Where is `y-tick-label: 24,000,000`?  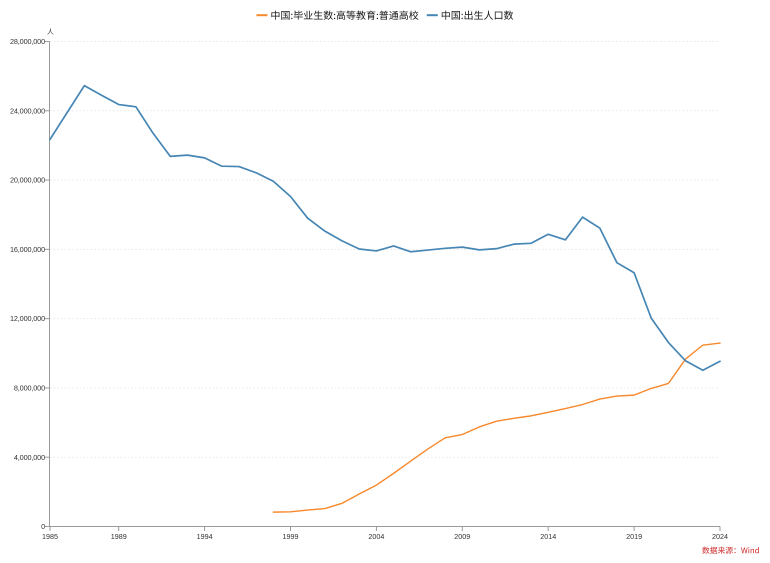
y-tick-label: 24,000,000 is located at coordinates (27, 110).